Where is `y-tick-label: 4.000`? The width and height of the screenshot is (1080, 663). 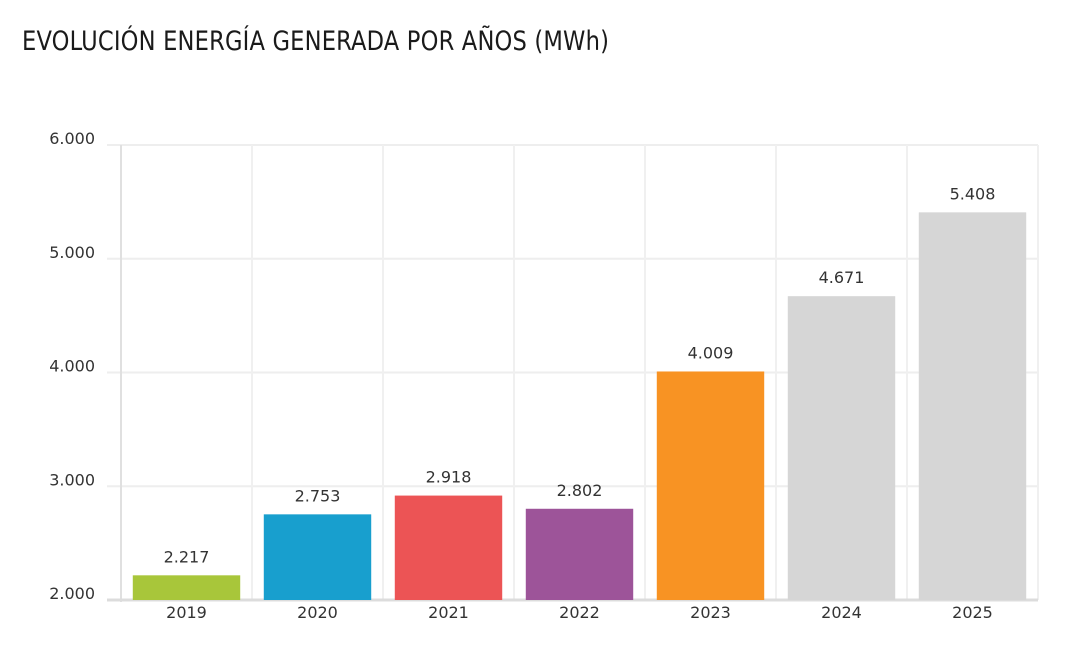 y-tick-label: 4.000 is located at coordinates (72, 366).